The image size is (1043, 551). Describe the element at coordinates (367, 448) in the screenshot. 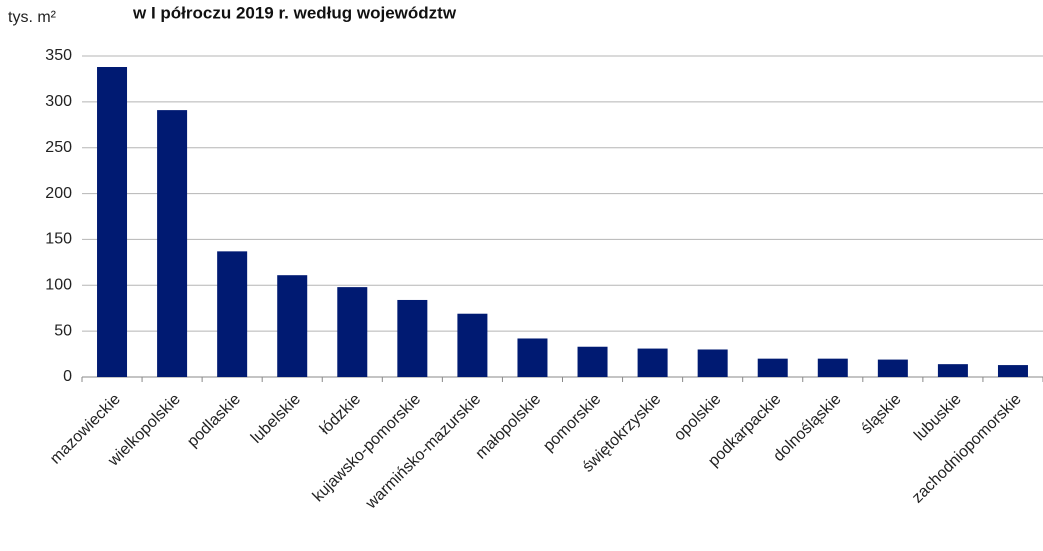

I see `x-tick-label: kujawsko-pomorskie` at that location.